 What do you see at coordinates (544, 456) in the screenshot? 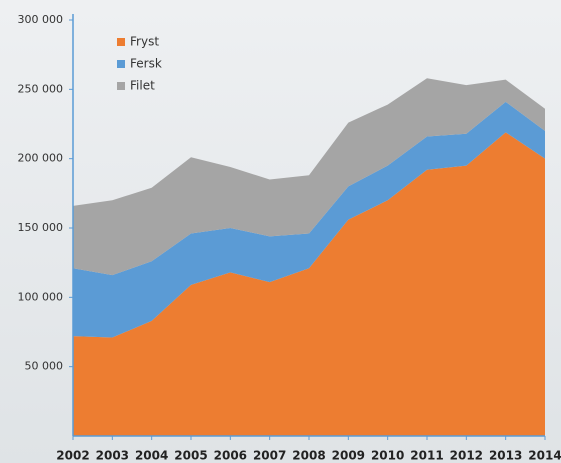
I see `x-tick-label: 2014` at bounding box center [544, 456].